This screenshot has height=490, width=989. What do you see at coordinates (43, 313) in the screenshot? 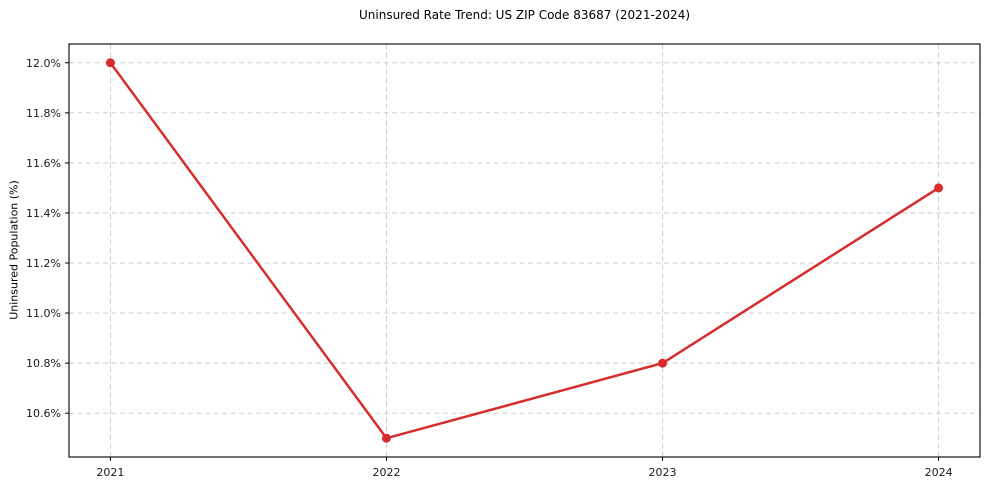
I see `y-tick-label: 11.0%` at bounding box center [43, 313].